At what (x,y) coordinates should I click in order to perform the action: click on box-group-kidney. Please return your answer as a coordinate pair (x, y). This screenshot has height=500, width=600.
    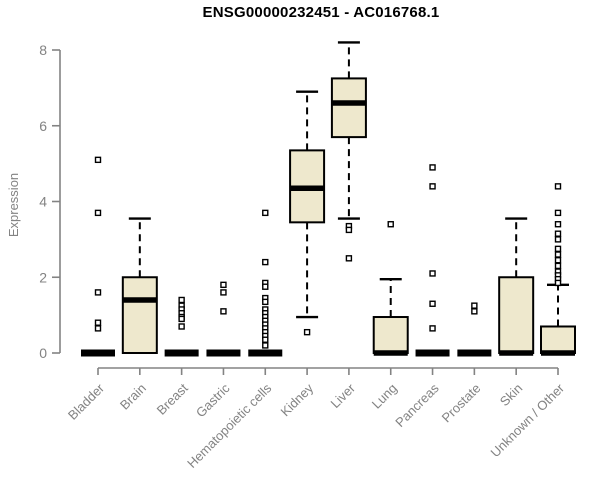
    Looking at the image, I should click on (307, 213).